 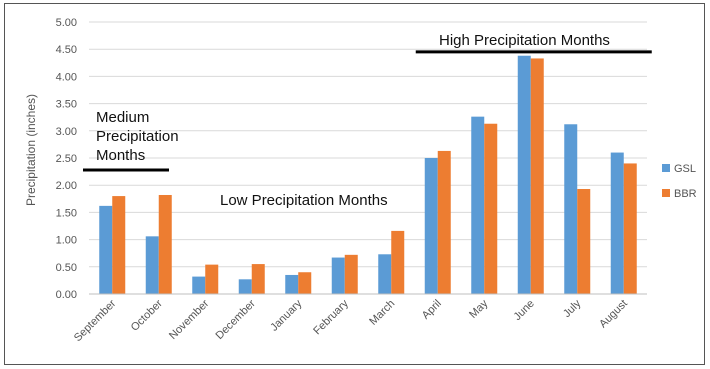 What do you see at coordinates (258, 279) in the screenshot?
I see `bar-bbr-december` at bounding box center [258, 279].